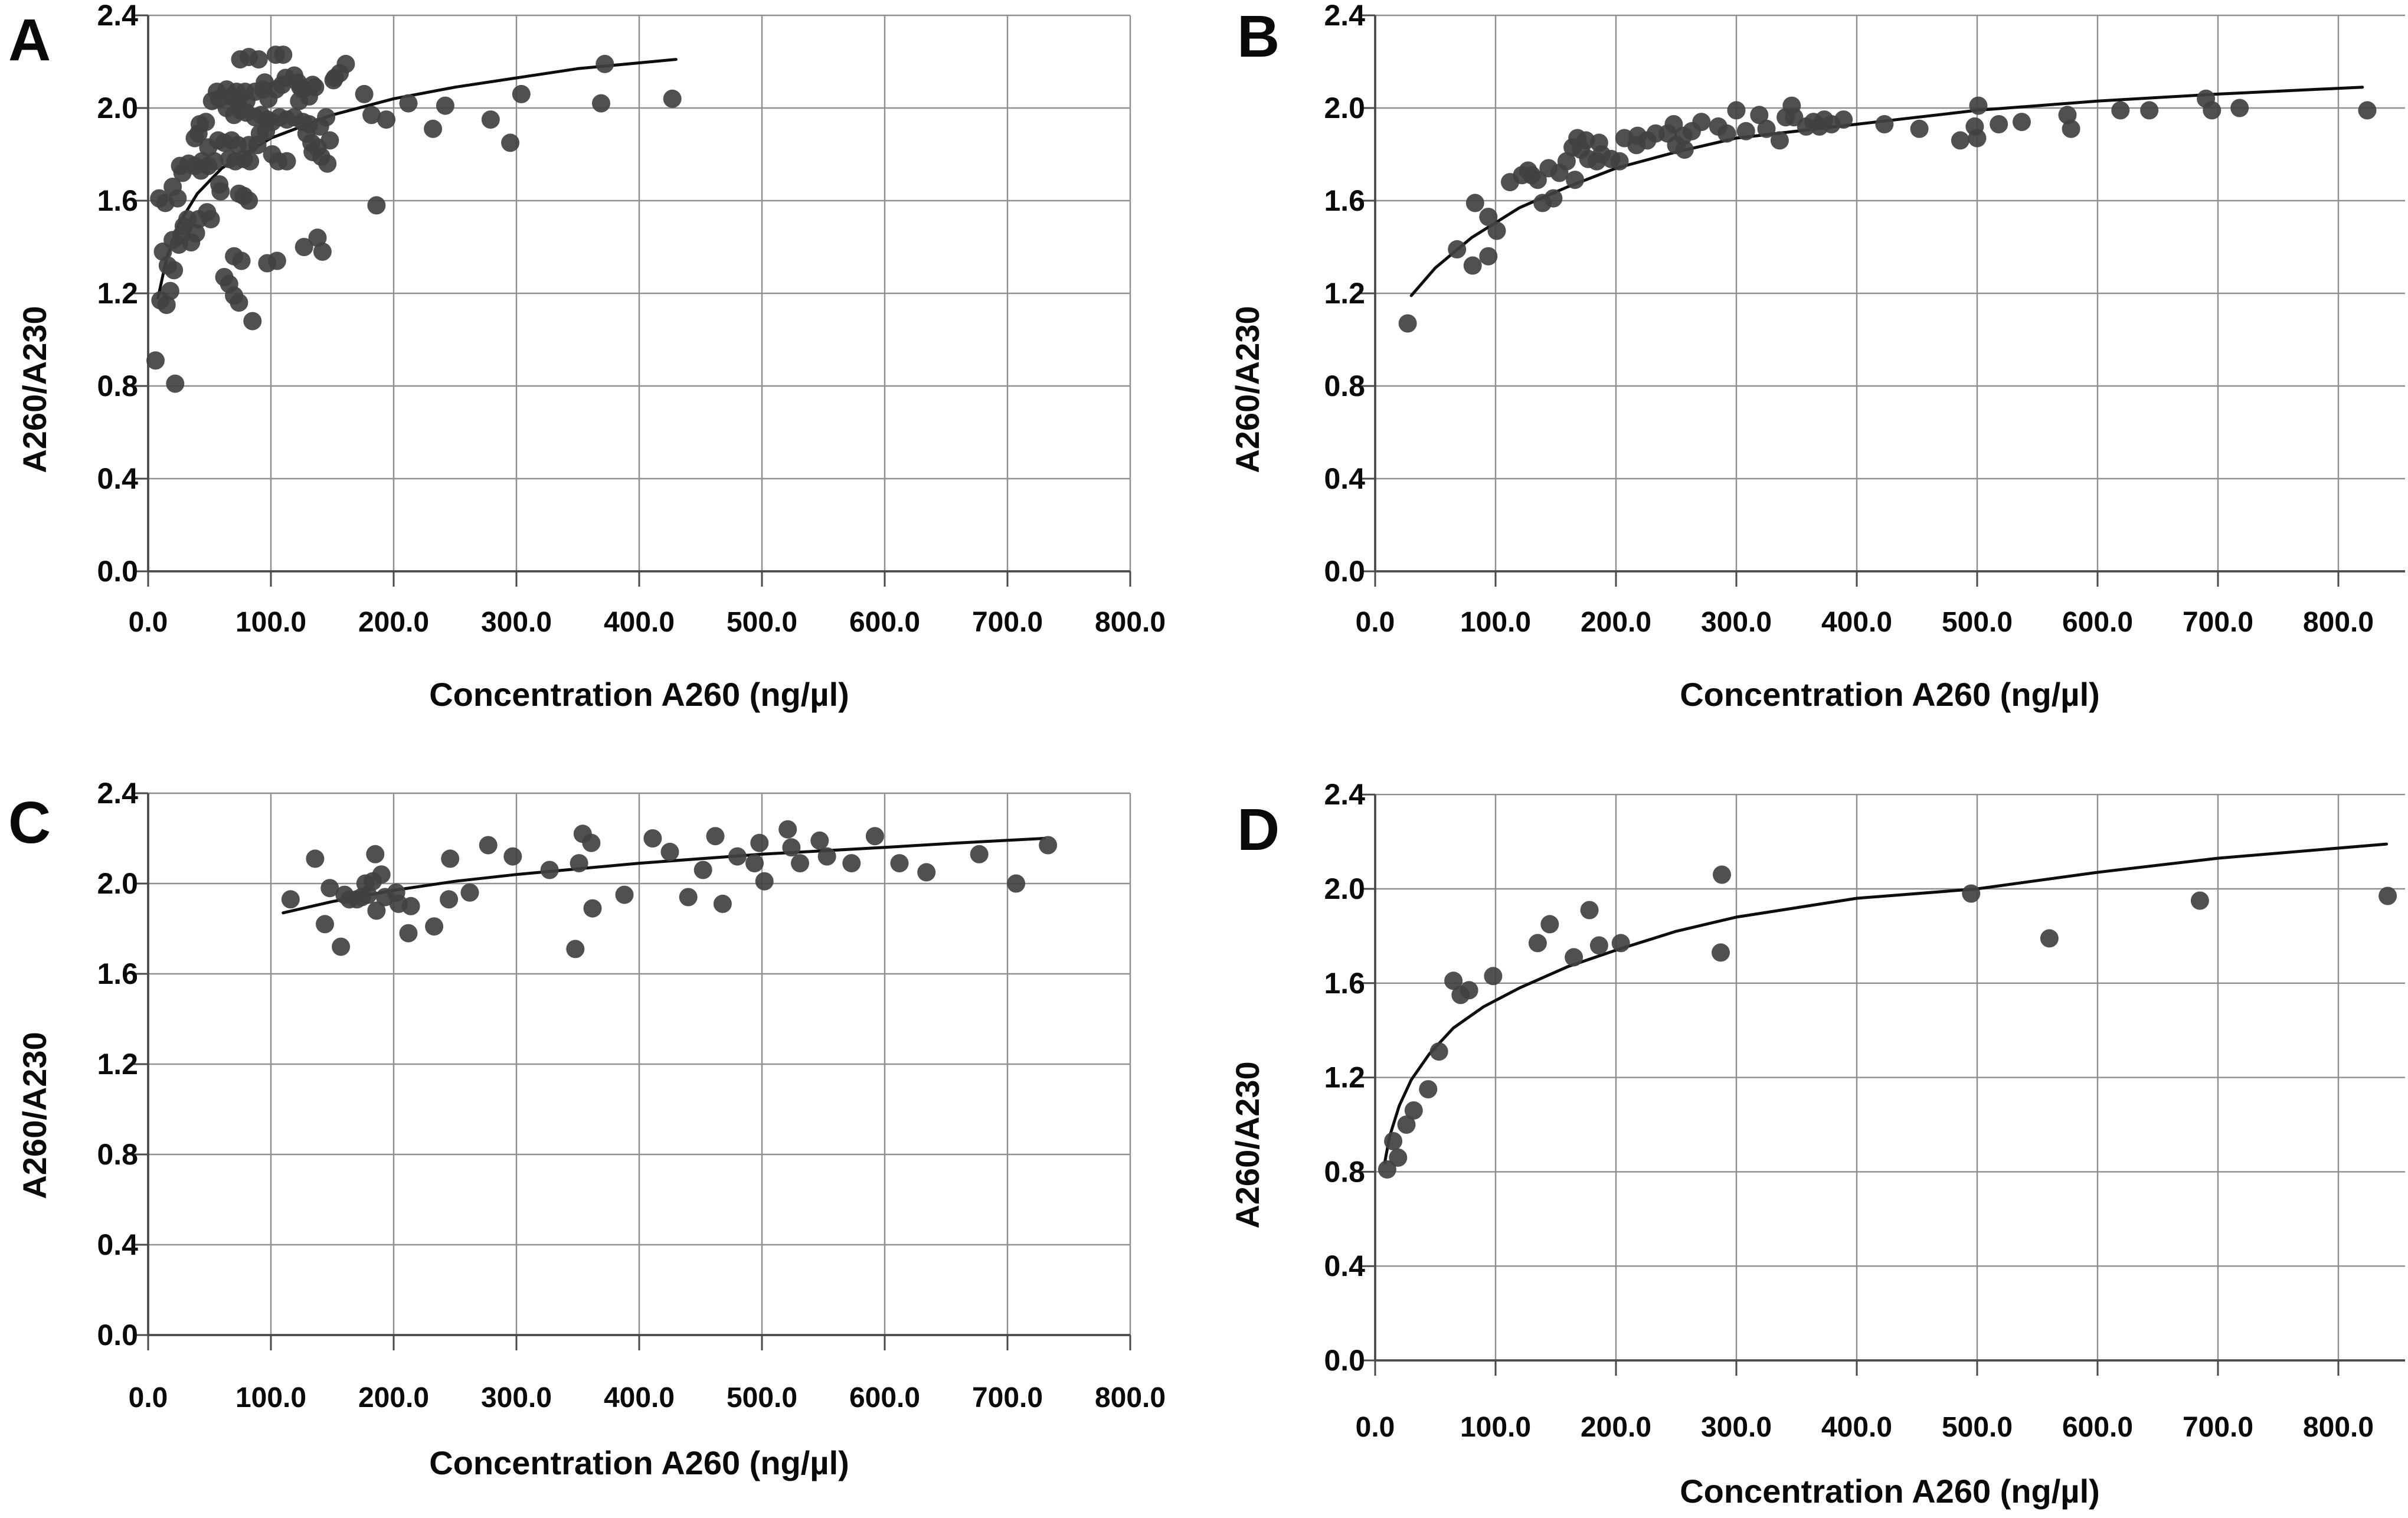 This screenshot has width=2408, height=1518. What do you see at coordinates (118, 1154) in the screenshot?
I see `y-tick-label: 0.8` at bounding box center [118, 1154].